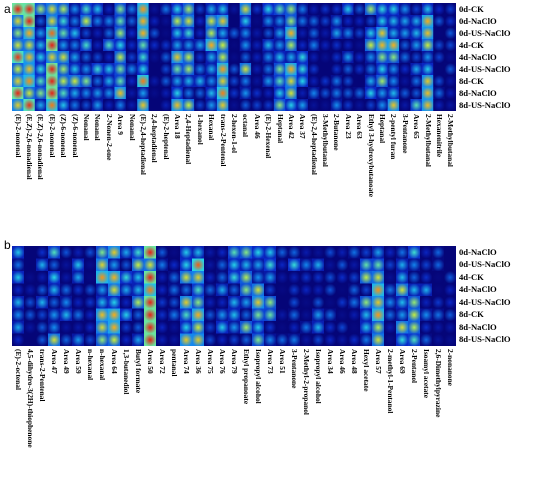  What do you see at coordinates (471, 314) in the screenshot?
I see `row-label: 8d-CK` at bounding box center [471, 314].